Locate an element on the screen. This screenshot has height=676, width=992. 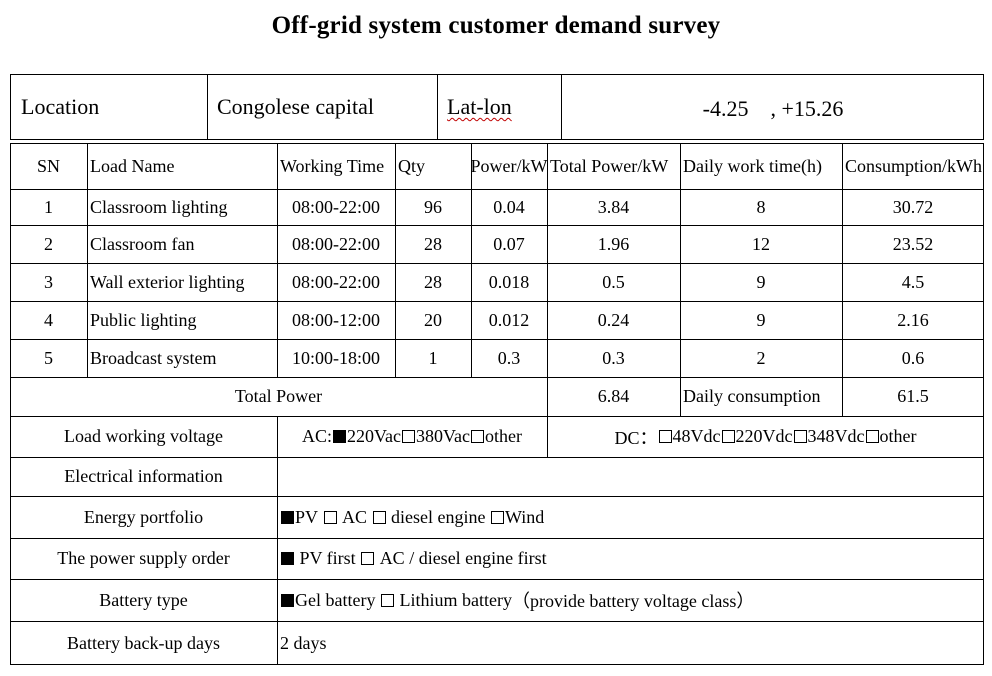
dc-48-checkbox is located at coordinates (665, 436).